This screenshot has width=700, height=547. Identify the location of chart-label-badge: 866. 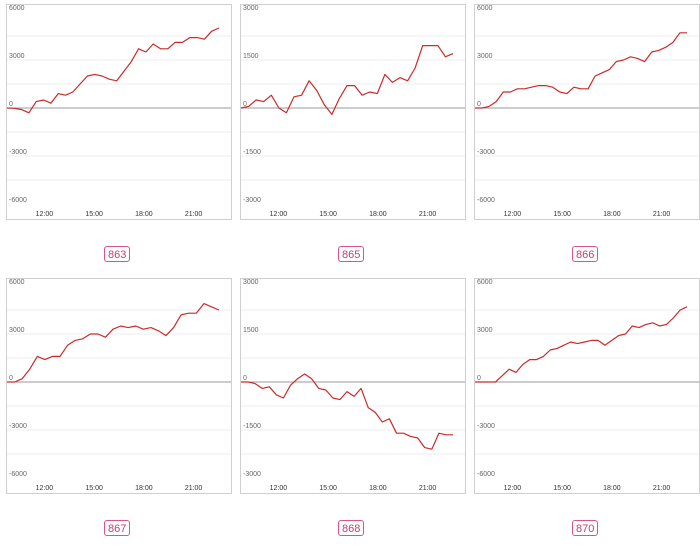
(585, 254).